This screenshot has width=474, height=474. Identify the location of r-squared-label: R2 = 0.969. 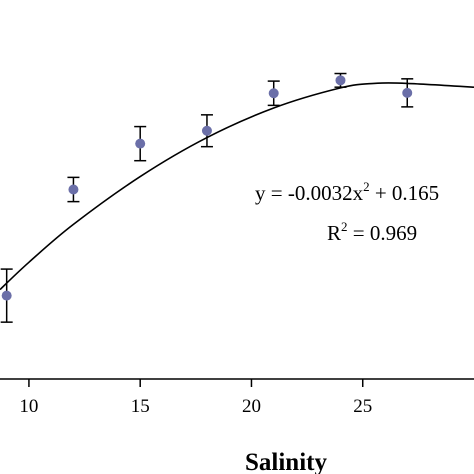
(372, 232).